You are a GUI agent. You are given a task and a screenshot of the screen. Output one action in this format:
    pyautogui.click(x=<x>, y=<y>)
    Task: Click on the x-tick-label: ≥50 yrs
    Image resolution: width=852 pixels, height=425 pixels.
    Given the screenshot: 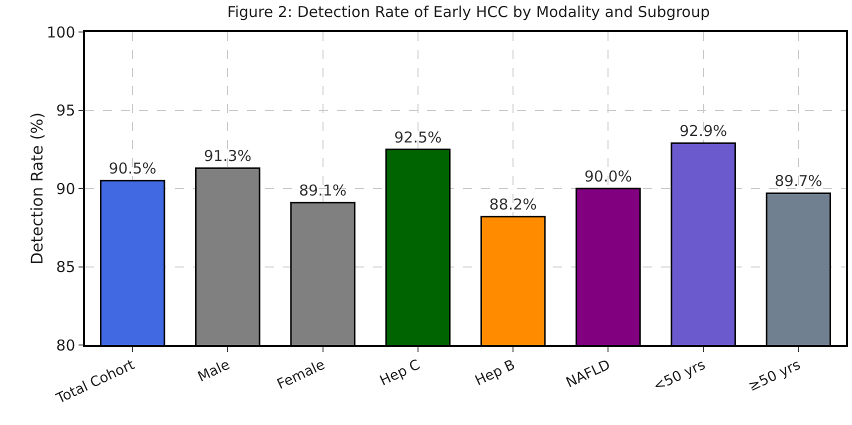 What is the action you would take?
    pyautogui.click(x=775, y=376)
    